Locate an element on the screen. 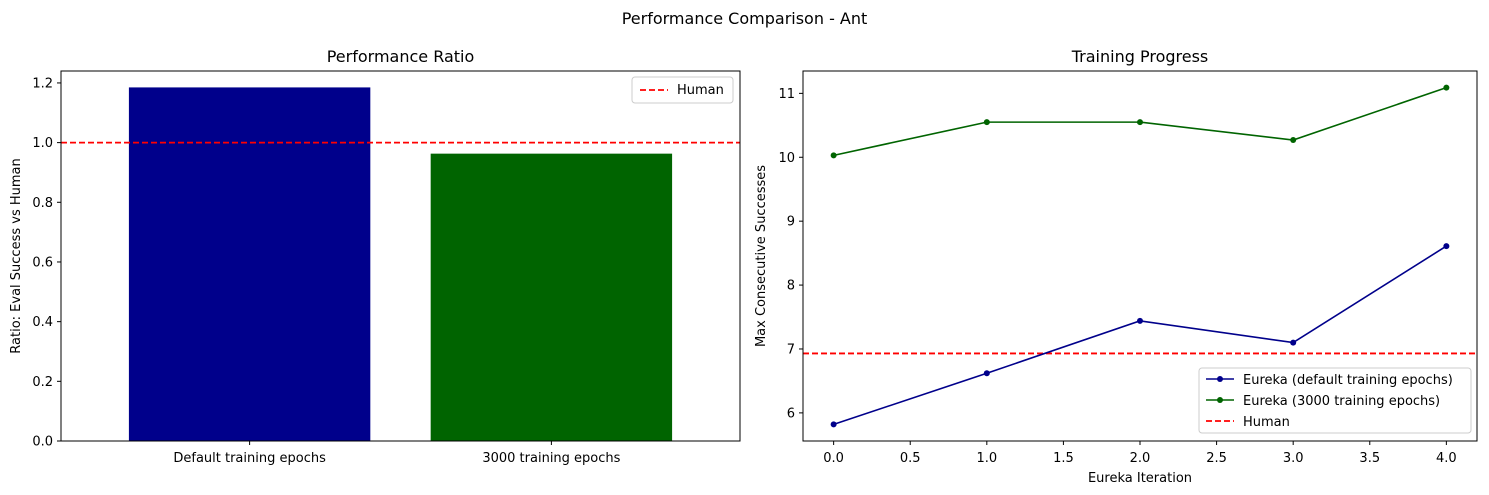  y-tick-label: 11 is located at coordinates (786, 94).